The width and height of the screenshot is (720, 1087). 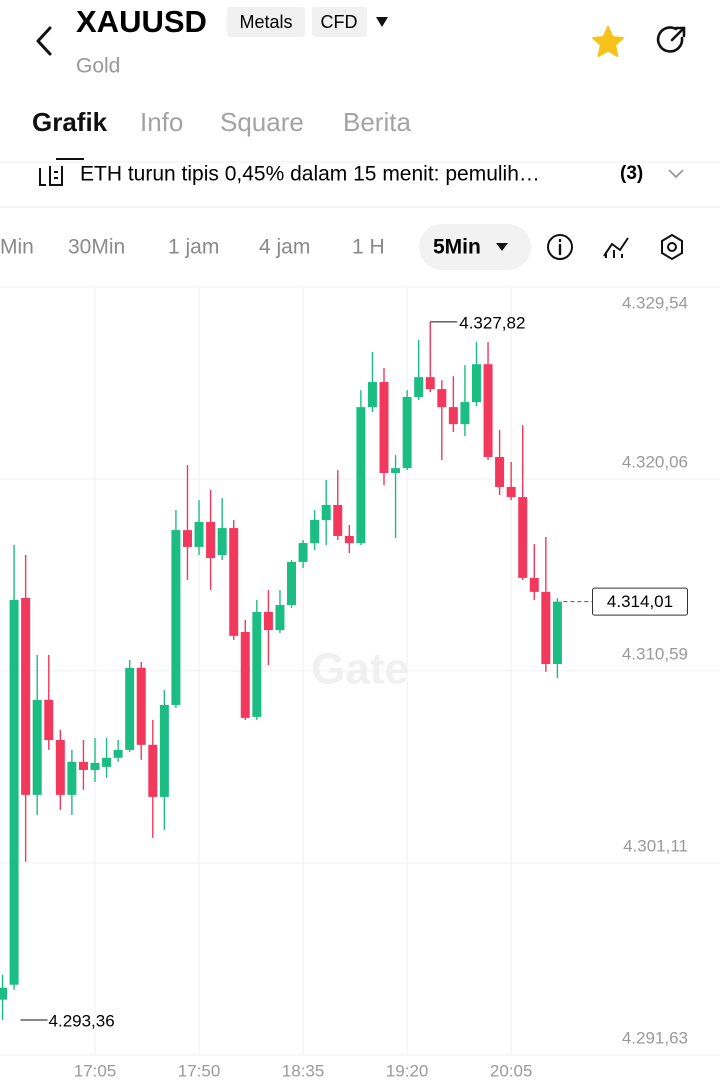 I want to click on y-tick-label: 4.291,63, so click(x=655, y=1037).